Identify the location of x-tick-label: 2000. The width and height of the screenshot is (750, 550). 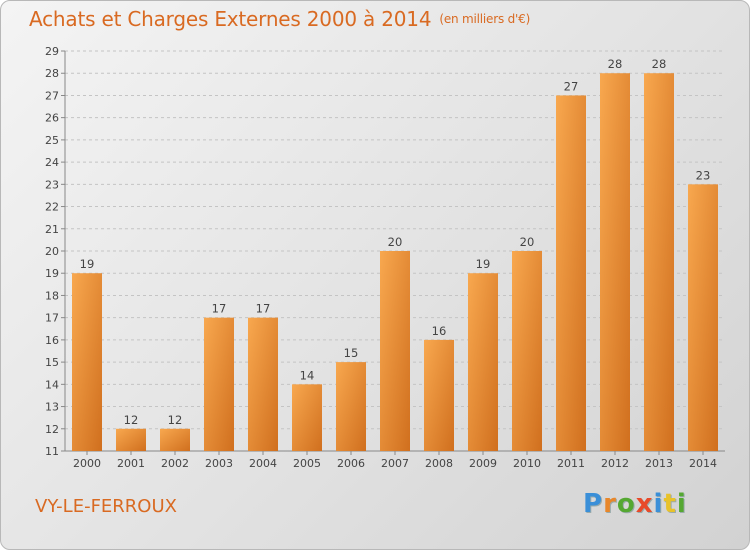
(87, 463).